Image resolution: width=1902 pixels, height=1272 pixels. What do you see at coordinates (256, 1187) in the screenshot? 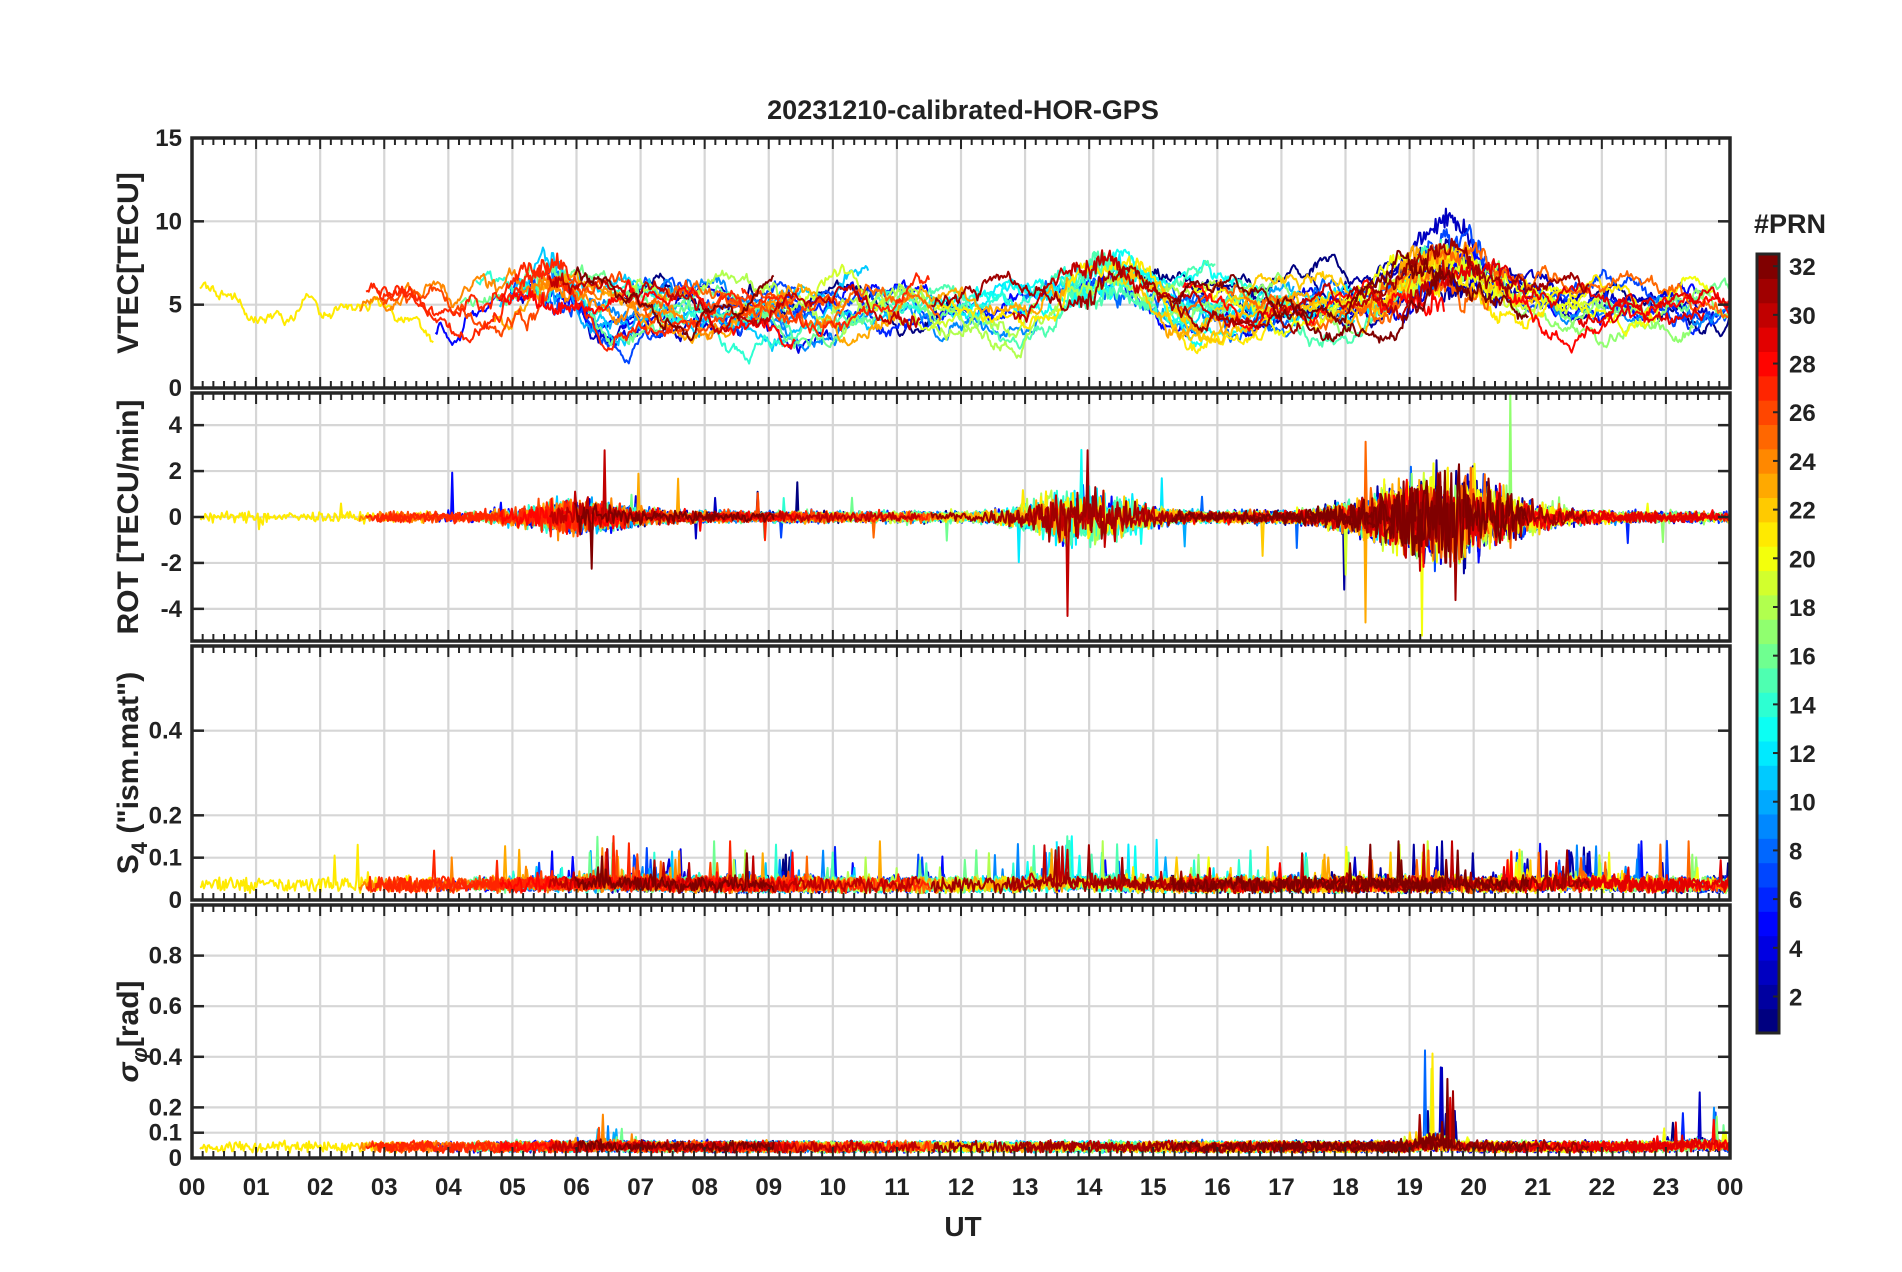
I see `x-tick-label: 01` at bounding box center [256, 1187].